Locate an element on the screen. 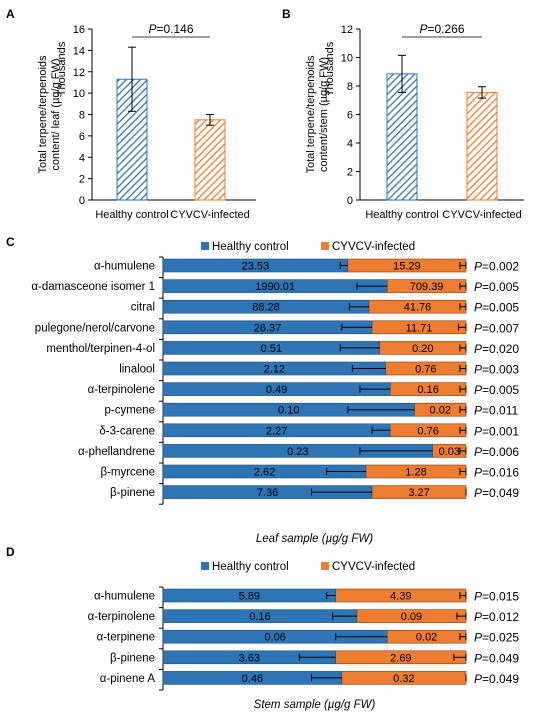 Image resolution: width=550 pixels, height=719 pixels. p-value-label: P=0.015 is located at coordinates (496, 597).